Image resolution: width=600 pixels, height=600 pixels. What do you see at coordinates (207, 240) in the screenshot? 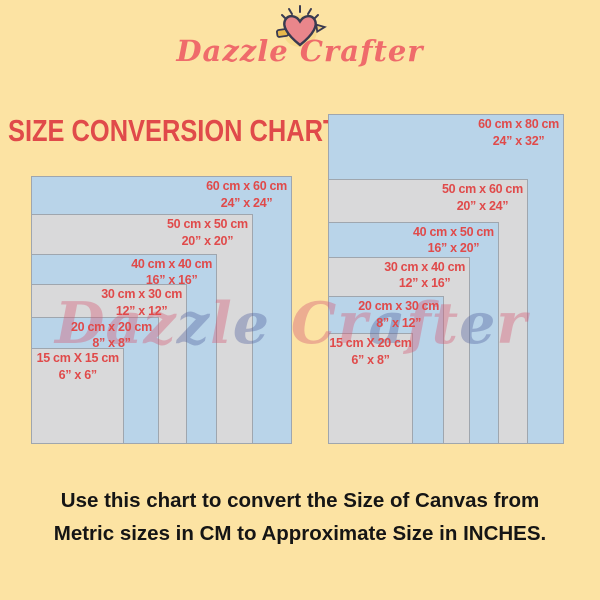
I see `size-label-inch: 20” x 20”` at bounding box center [207, 240].